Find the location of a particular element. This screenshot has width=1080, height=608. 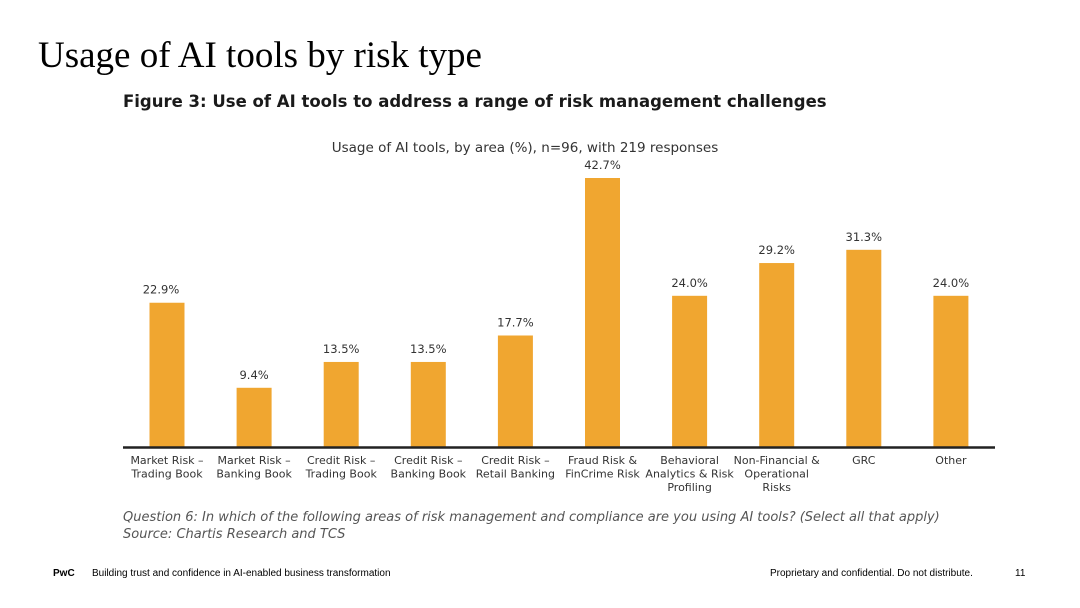

category-label: Other is located at coordinates (951, 460).